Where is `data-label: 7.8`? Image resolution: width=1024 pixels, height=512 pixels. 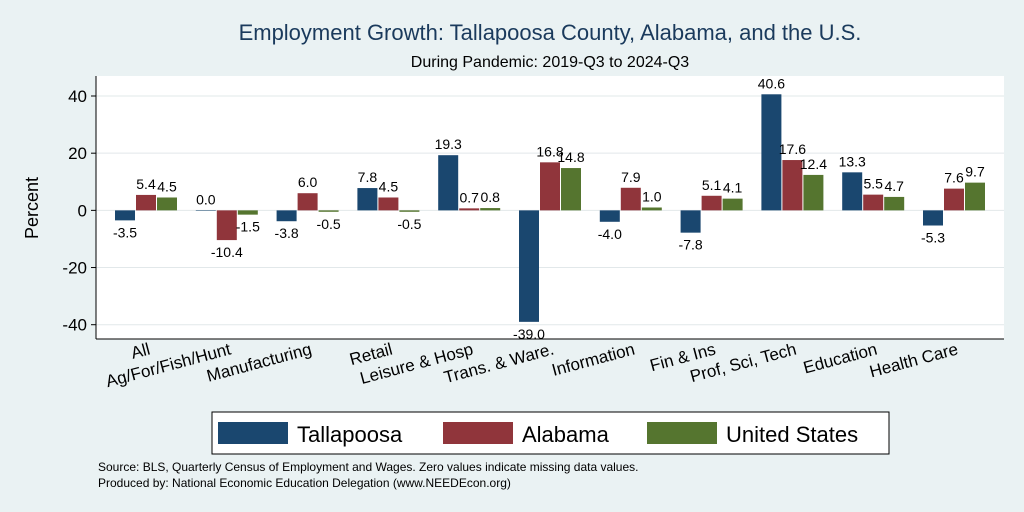
data-label: 7.8 is located at coordinates (368, 177).